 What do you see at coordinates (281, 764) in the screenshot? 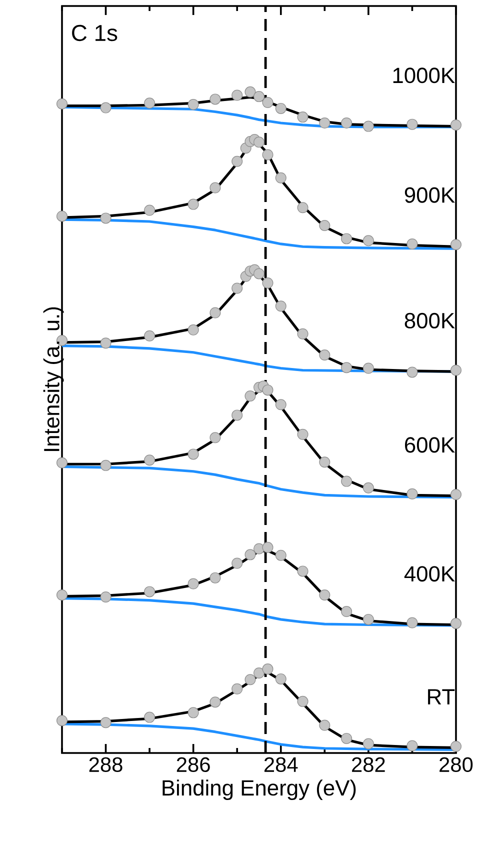
I see `x-tick-label: 284` at bounding box center [281, 764].